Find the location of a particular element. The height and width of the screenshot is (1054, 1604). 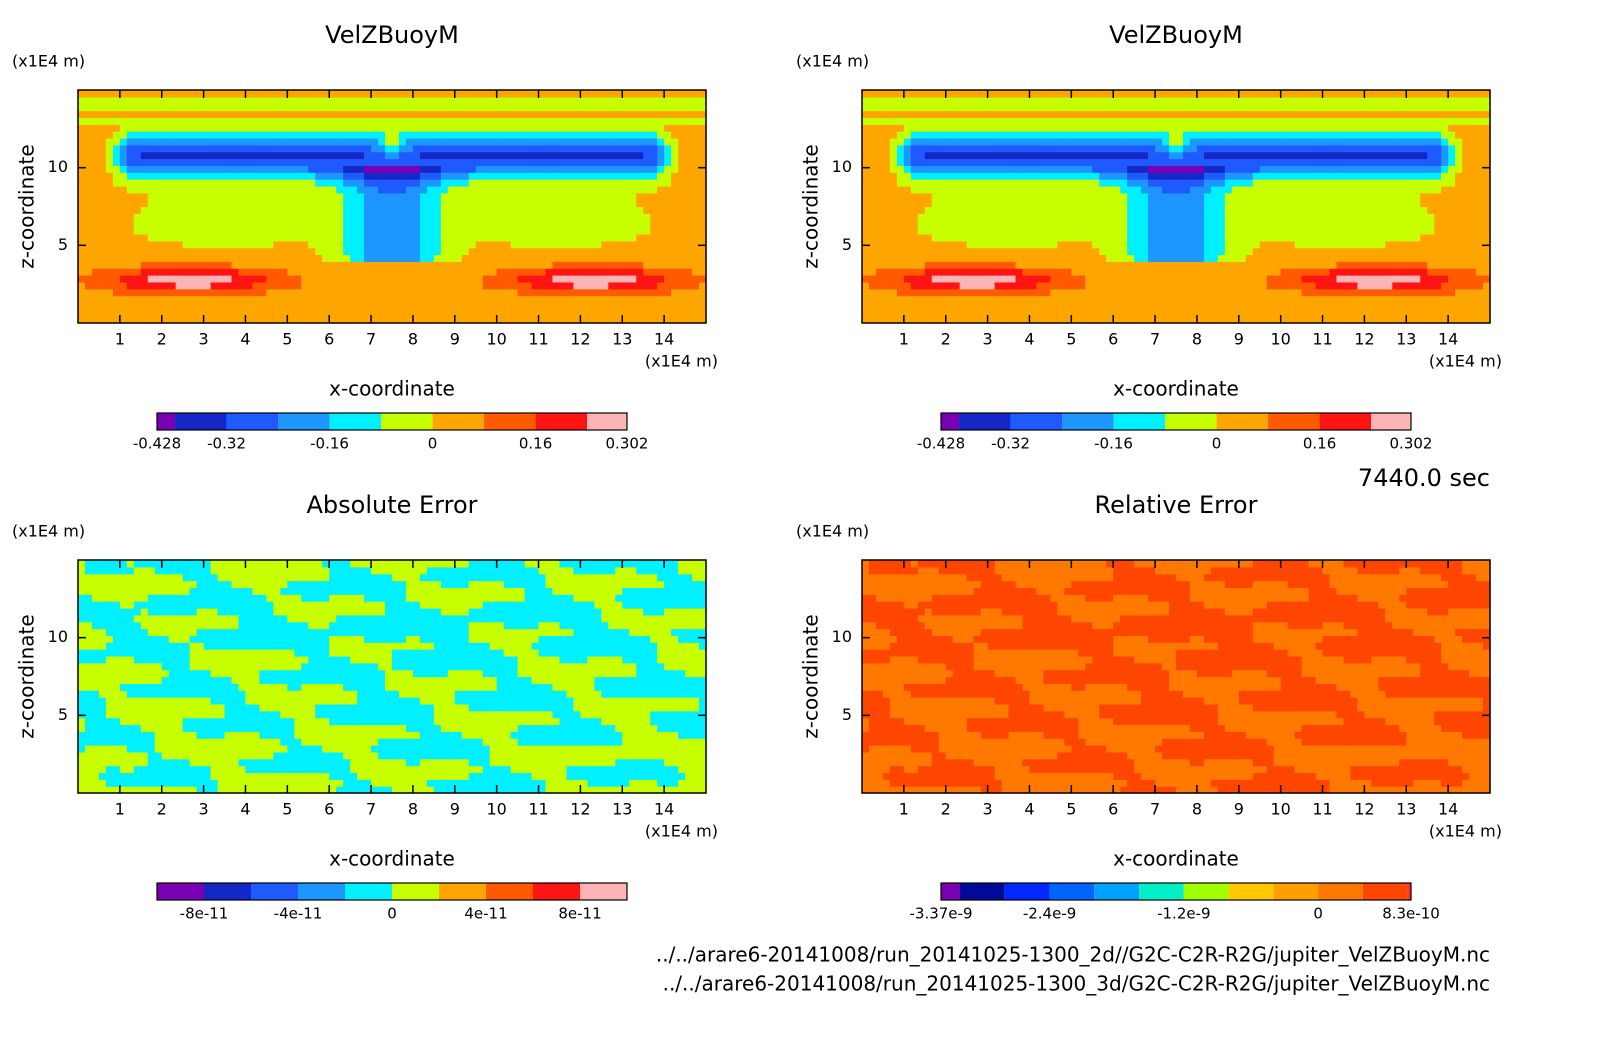

y-axis-label: z-coordinate is located at coordinates (27, 206).